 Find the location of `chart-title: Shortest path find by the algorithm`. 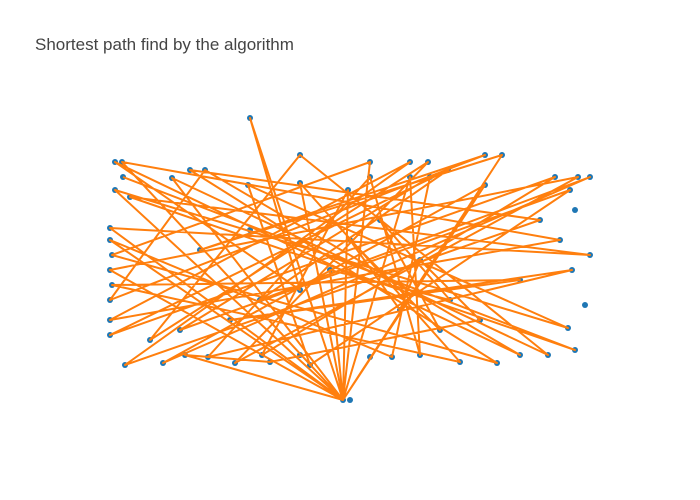

chart-title: Shortest path find by the algorithm is located at coordinates (164, 44).